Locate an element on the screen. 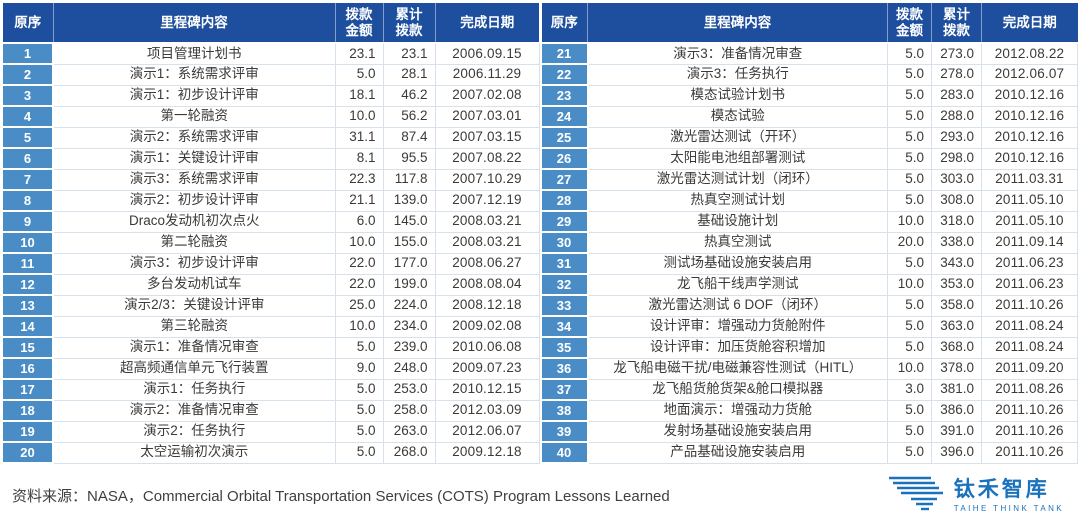  logo-cn: 钛禾智库 is located at coordinates (1001, 490).